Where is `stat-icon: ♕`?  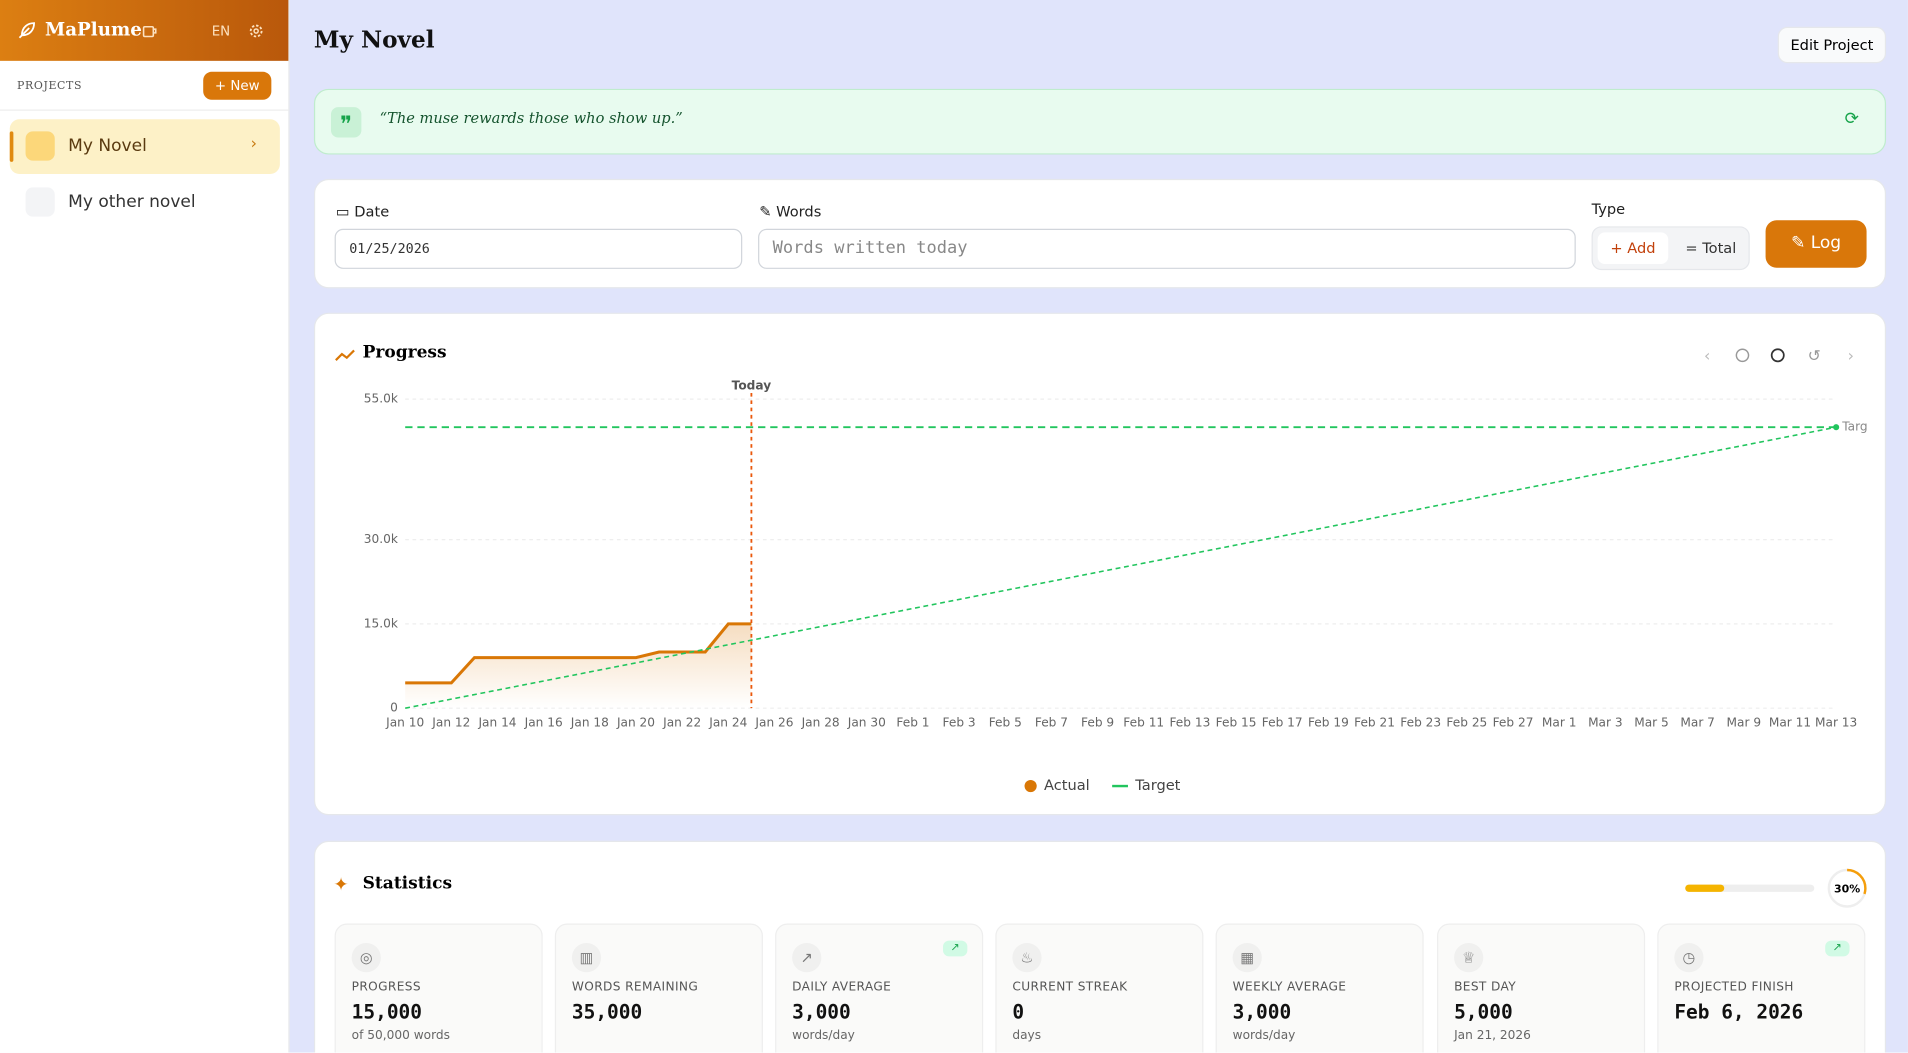
stat-icon: ♕ is located at coordinates (1469, 958).